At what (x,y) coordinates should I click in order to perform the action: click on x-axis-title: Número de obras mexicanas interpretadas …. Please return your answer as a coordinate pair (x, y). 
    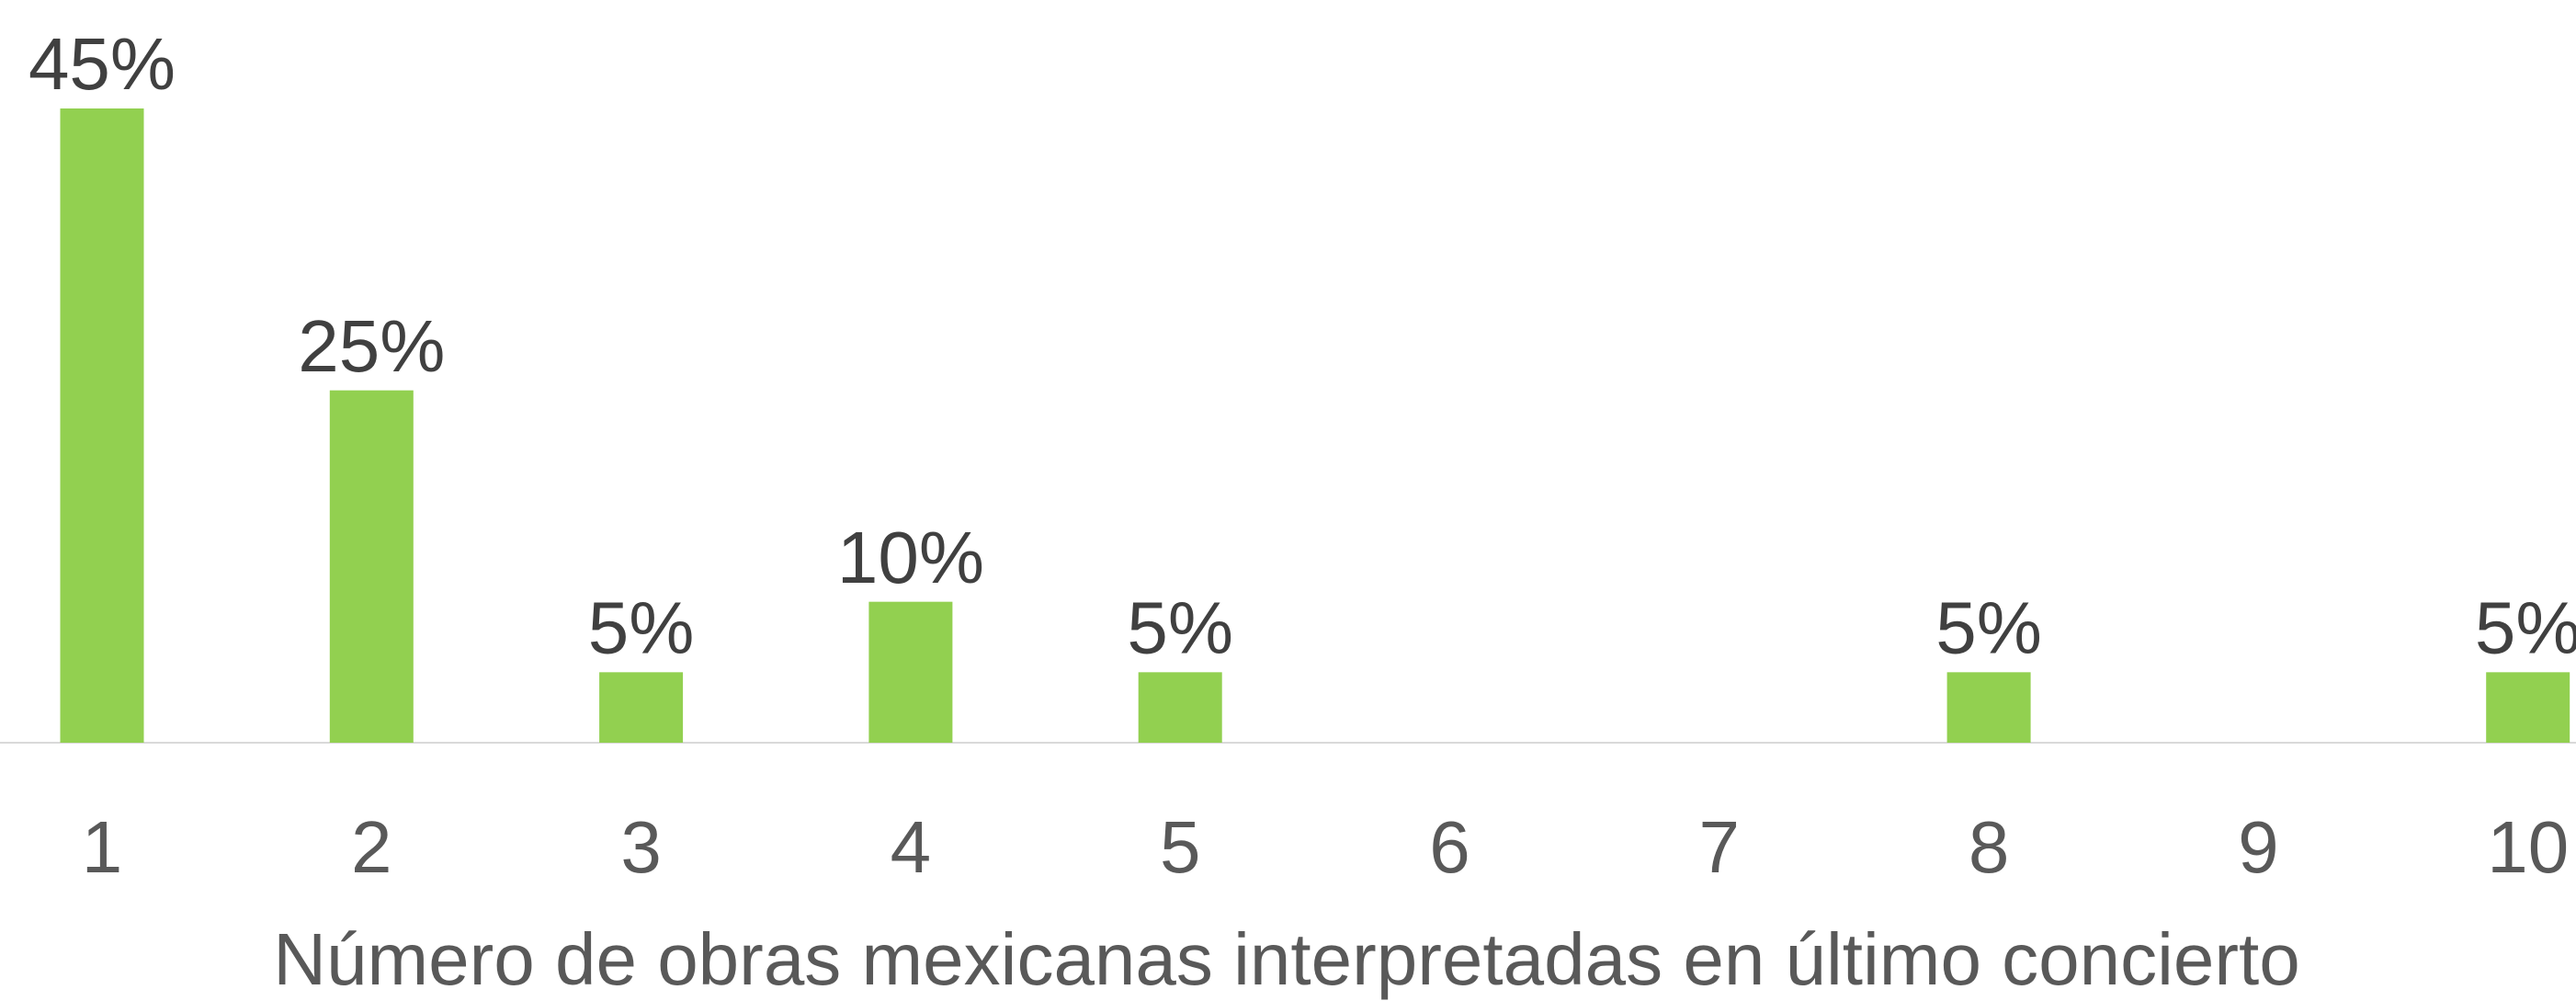
    Looking at the image, I should click on (1287, 959).